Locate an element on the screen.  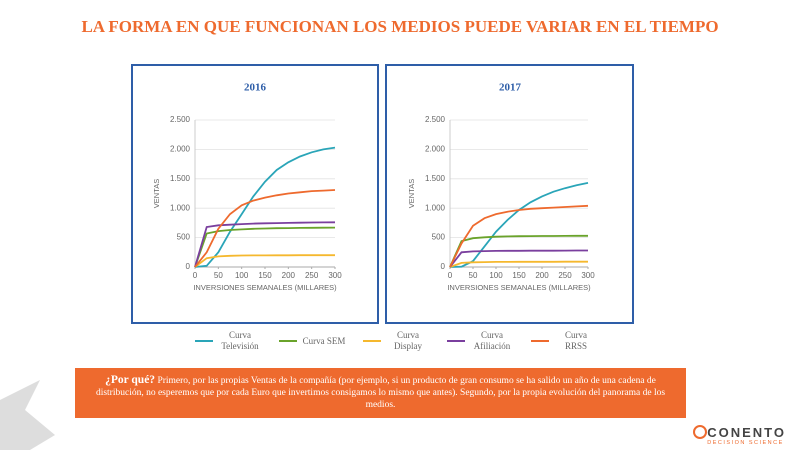
legend-item: Curva RRSS is located at coordinates (565, 341).